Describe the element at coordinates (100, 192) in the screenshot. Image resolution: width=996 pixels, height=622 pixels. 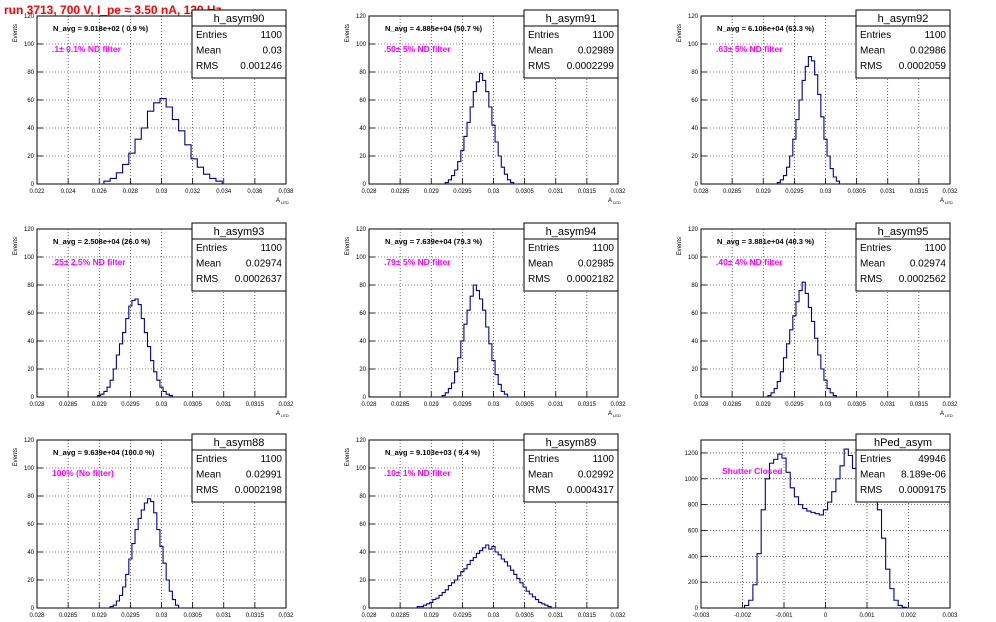
I see `x-tick-label: 0.026` at that location.